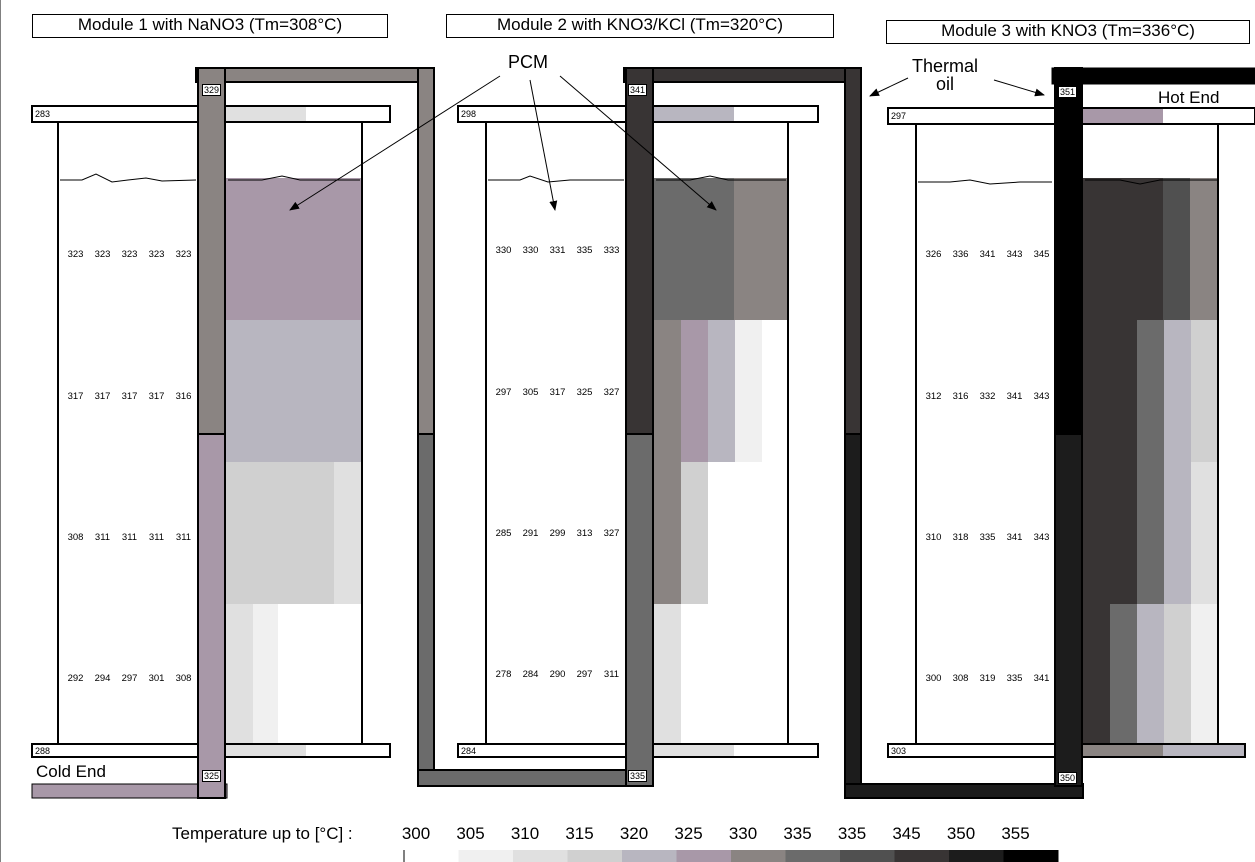  What do you see at coordinates (129, 791) in the screenshot?
I see `oil-pipe-outlet-module1` at bounding box center [129, 791].